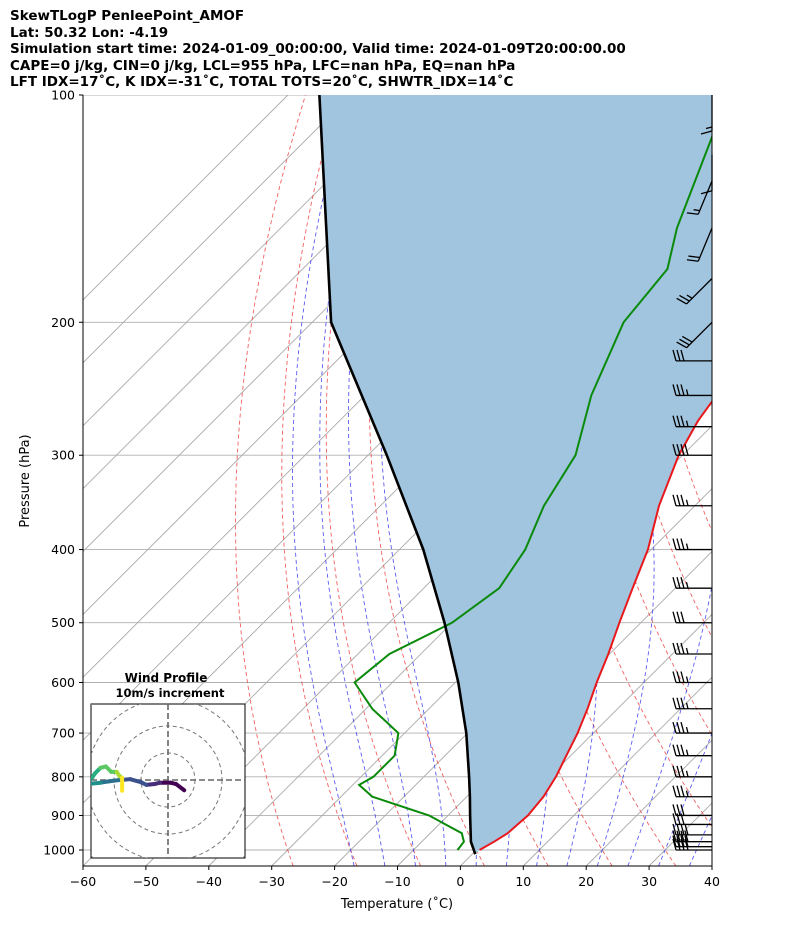 This screenshot has height=937, width=794. What do you see at coordinates (127, 16) in the screenshot?
I see `title-line-station: SkewTLogP PenleePoint_AMOF` at bounding box center [127, 16].